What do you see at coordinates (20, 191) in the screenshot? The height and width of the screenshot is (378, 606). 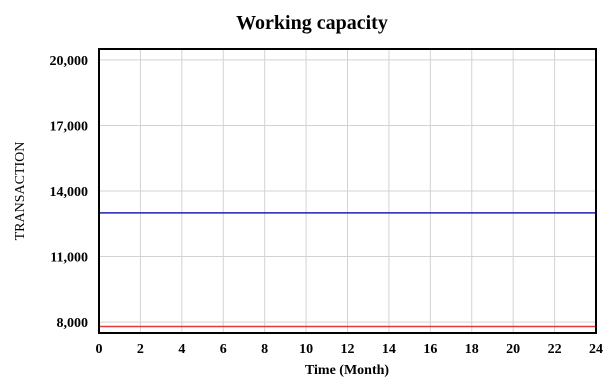 I see `y-axis-label: TRANSACTION` at bounding box center [20, 191].